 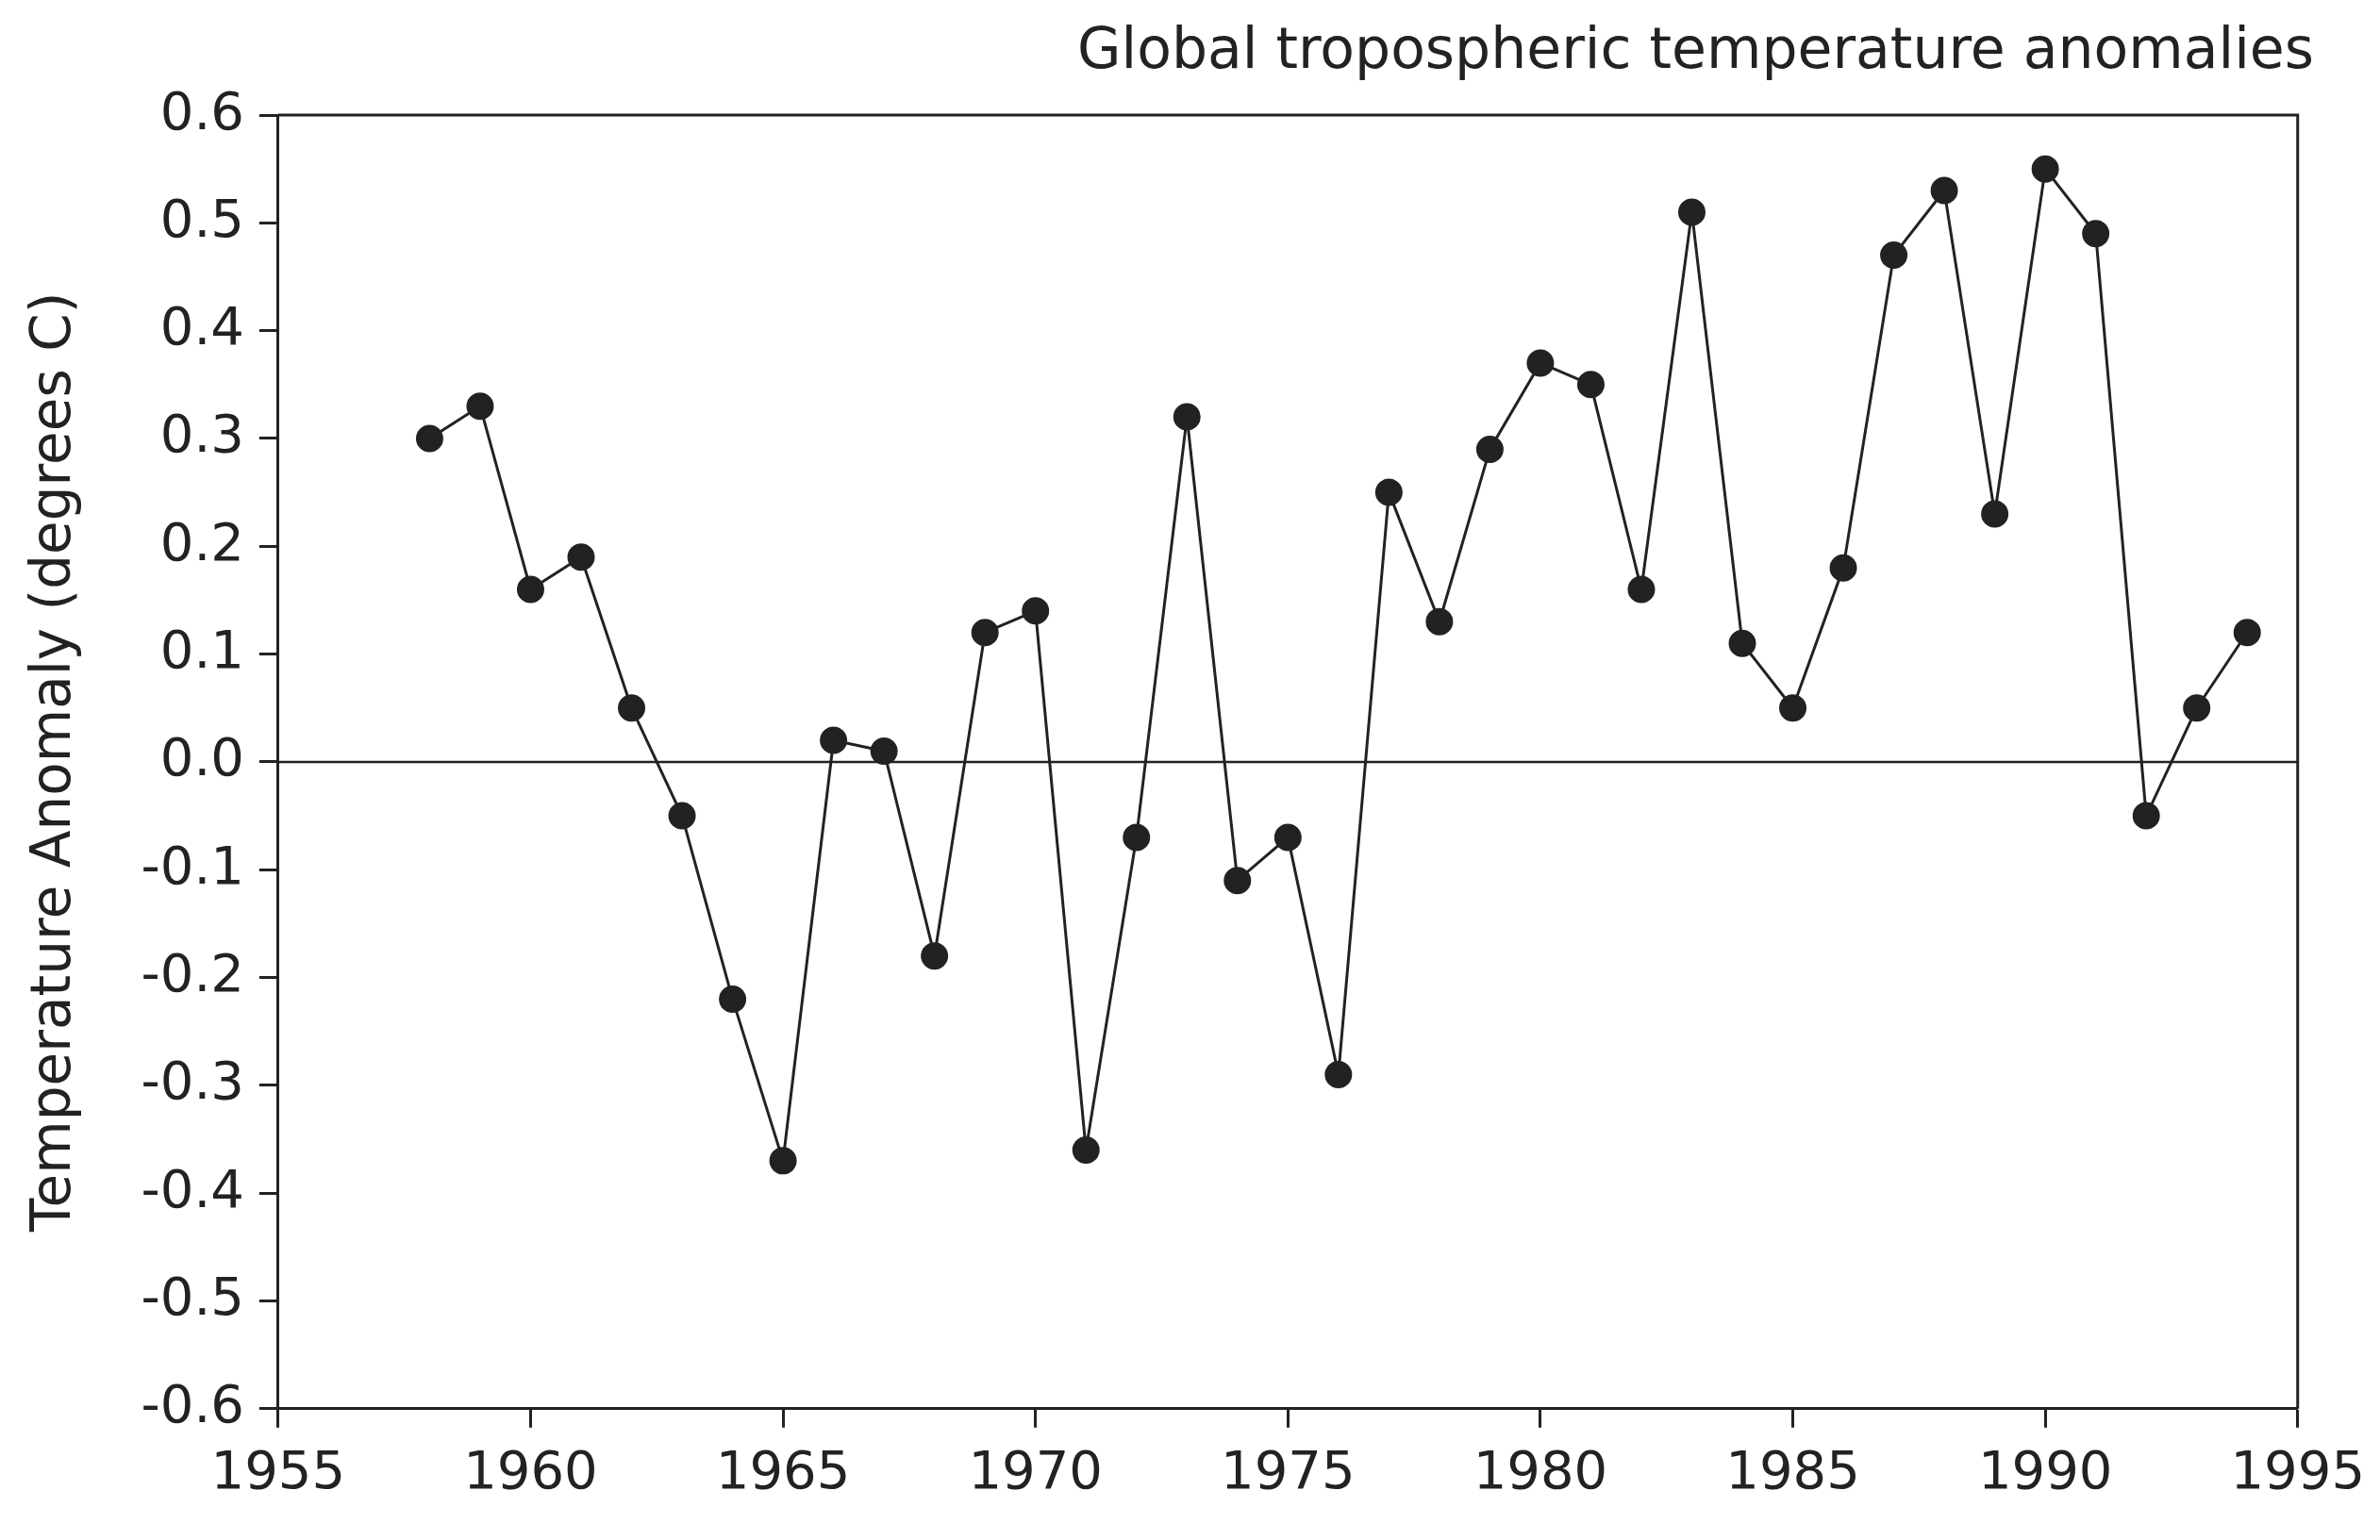 I want to click on x-tick-label: 1995, so click(x=2297, y=1469).